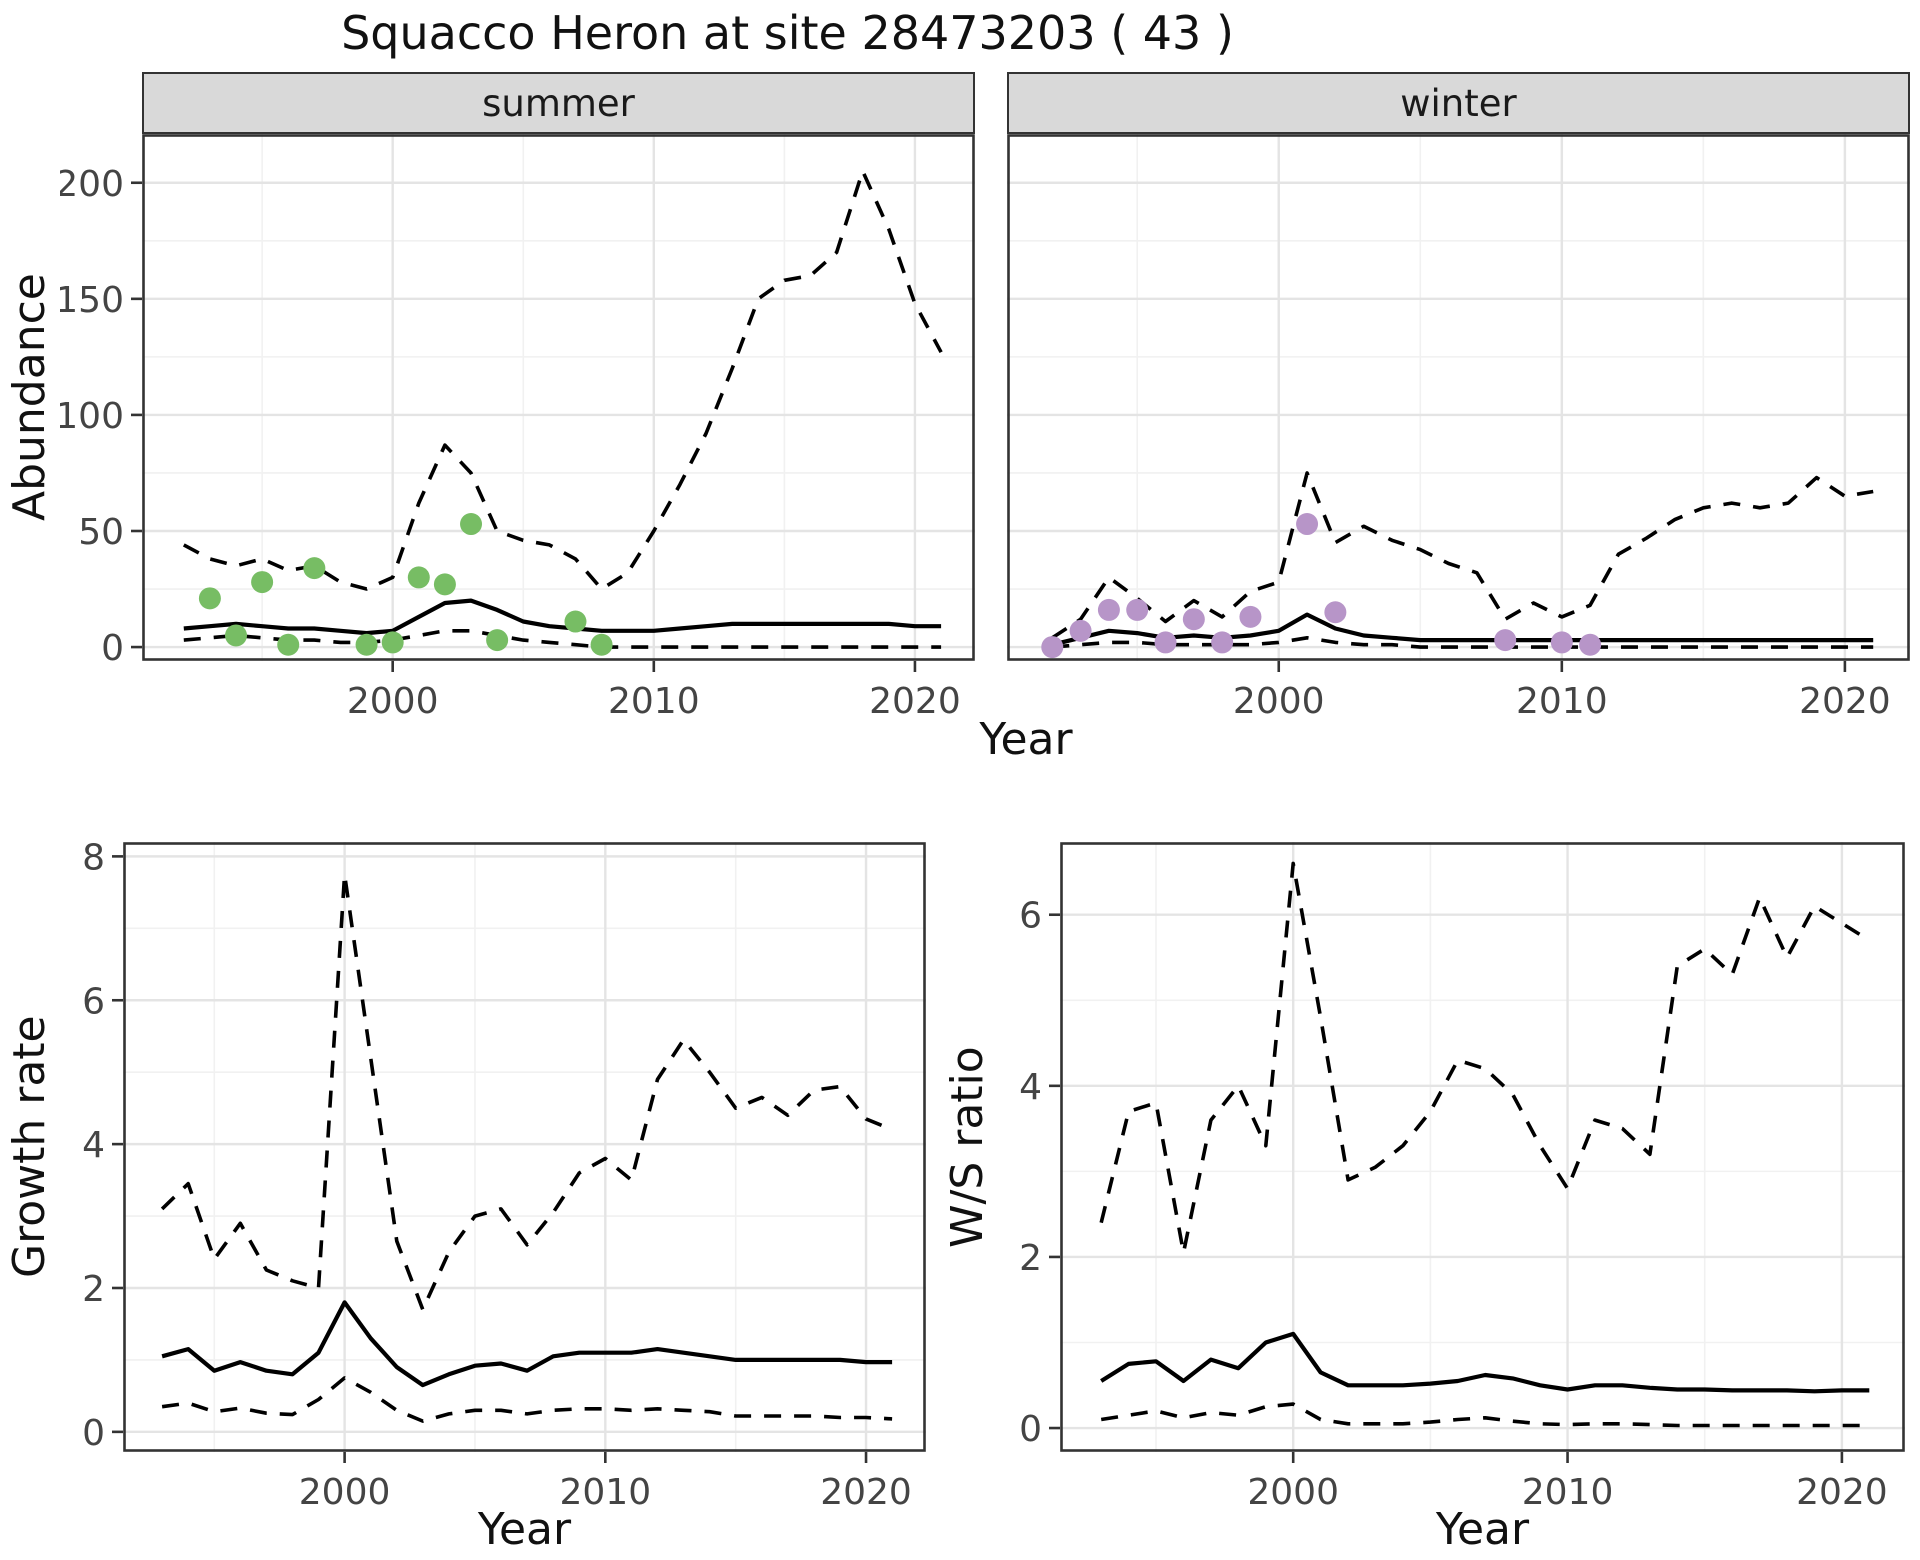 The width and height of the screenshot is (1920, 1560). What do you see at coordinates (1026, 739) in the screenshot?
I see `top-x-axis-title: Year` at bounding box center [1026, 739].